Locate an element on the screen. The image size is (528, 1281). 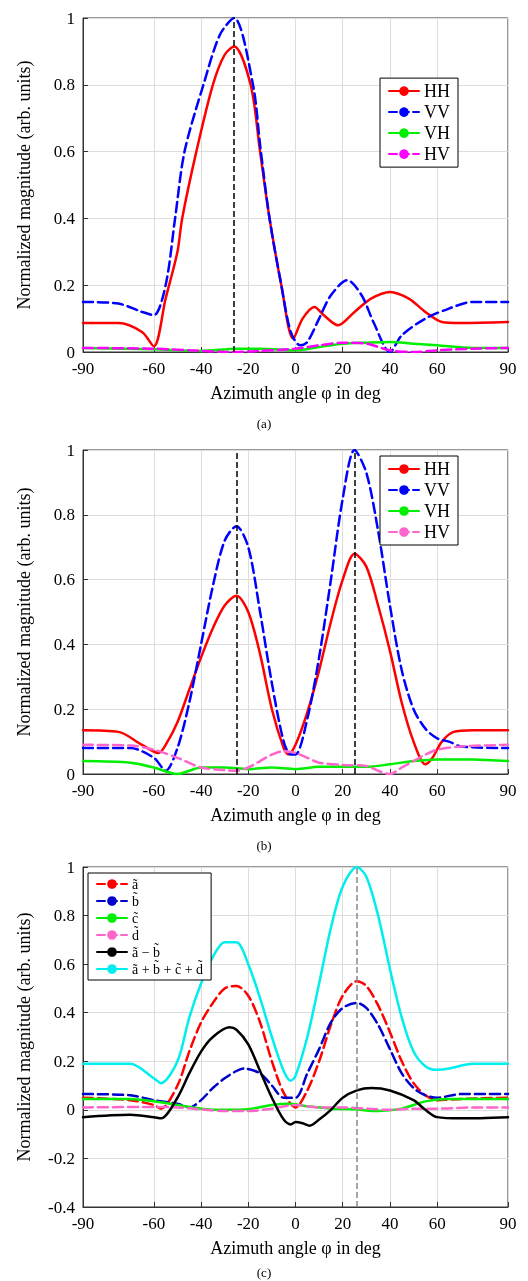
legend-label: ã + b̃ + c̃ + d̃ is located at coordinates (168, 968).